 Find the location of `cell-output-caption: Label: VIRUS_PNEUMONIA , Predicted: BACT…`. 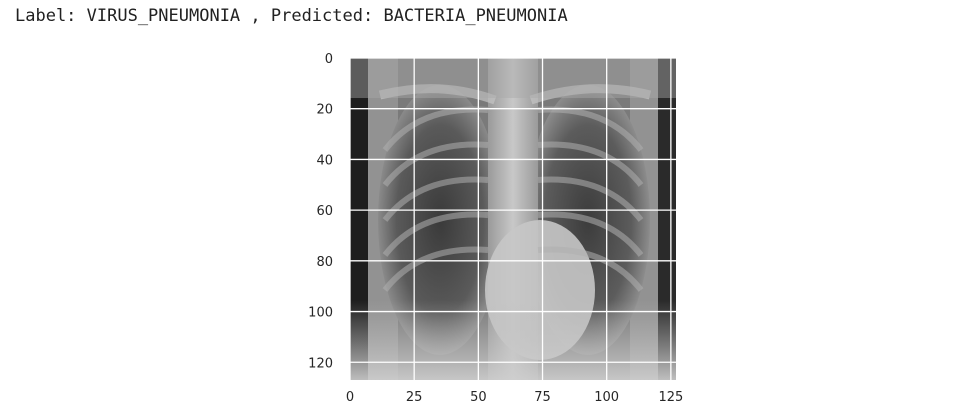

cell-output-caption: Label: VIRUS_PNEUMONIA , Predicted: BACT… is located at coordinates (291, 16).